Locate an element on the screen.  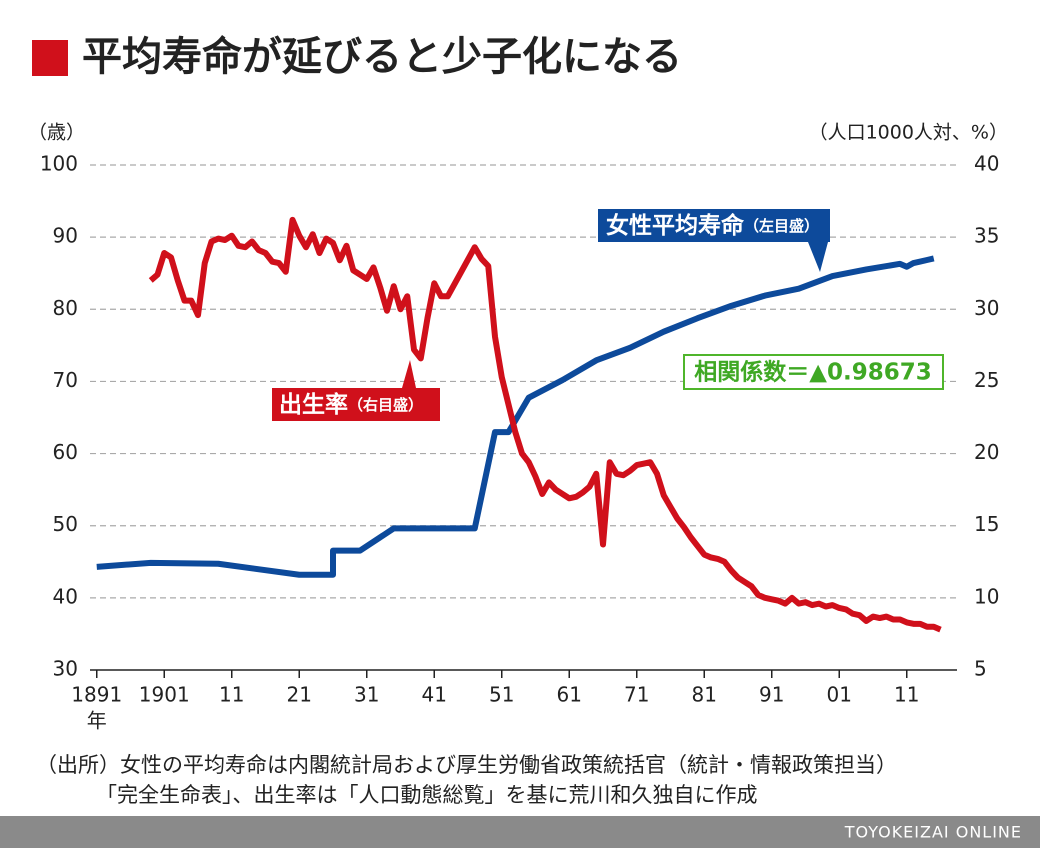
x-tick-label: 1901 is located at coordinates (164, 695).